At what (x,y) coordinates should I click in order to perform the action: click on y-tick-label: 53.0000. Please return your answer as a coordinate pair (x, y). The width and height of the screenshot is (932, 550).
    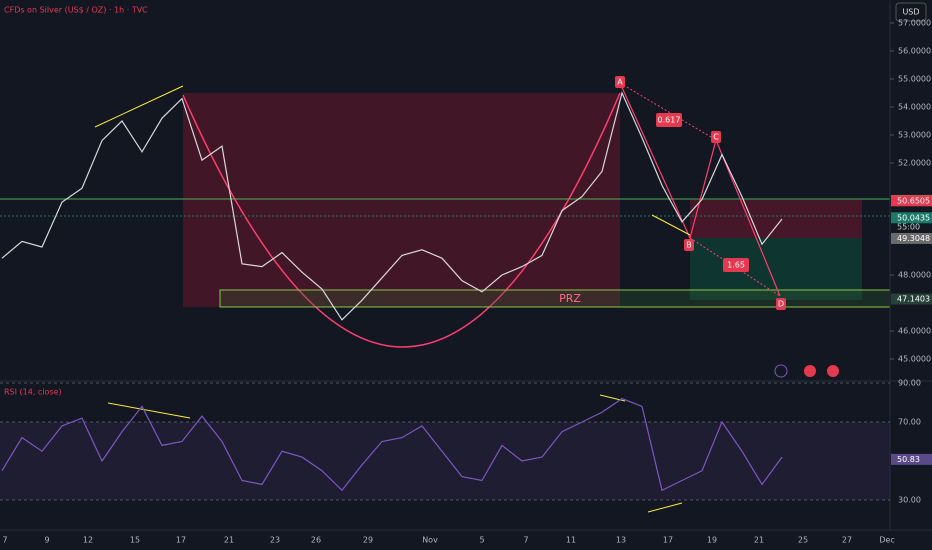
    Looking at the image, I should click on (914, 134).